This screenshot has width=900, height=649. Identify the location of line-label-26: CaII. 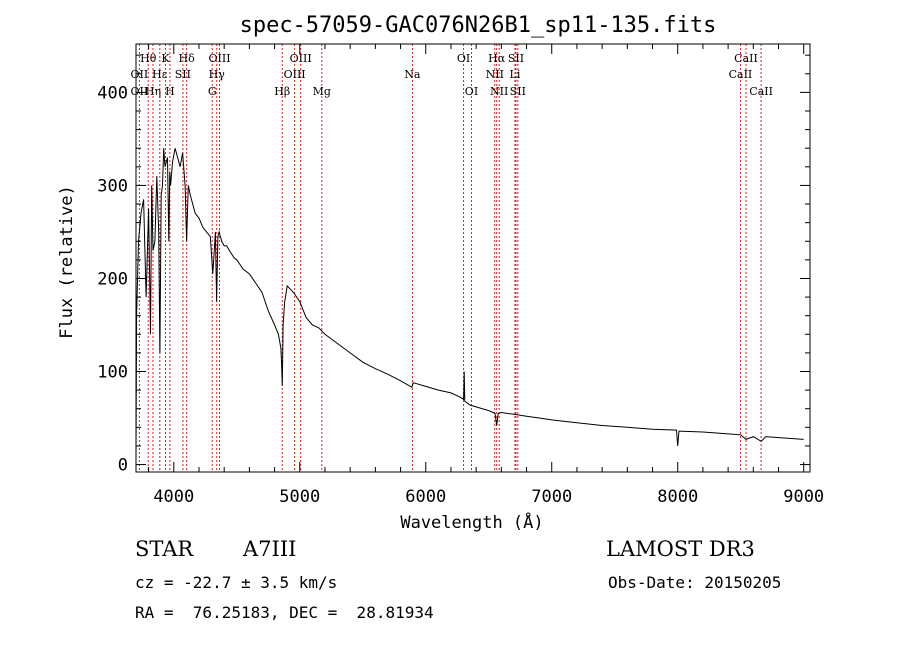
(741, 74).